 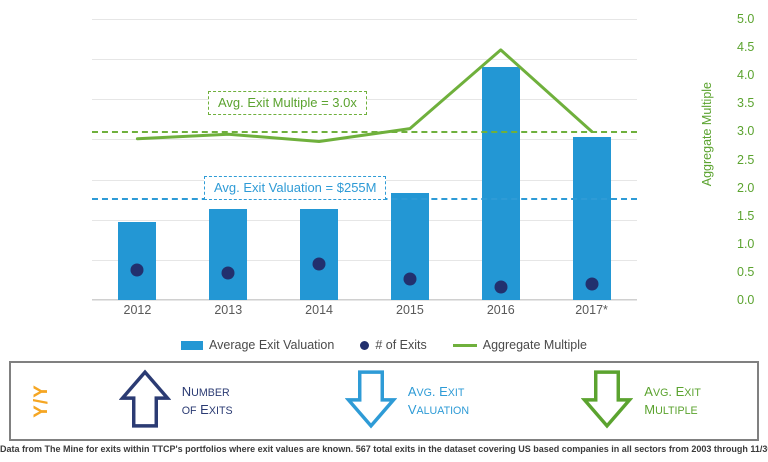 What do you see at coordinates (41, 401) in the screenshot?
I see `yoy-label: Y/Y` at bounding box center [41, 401].